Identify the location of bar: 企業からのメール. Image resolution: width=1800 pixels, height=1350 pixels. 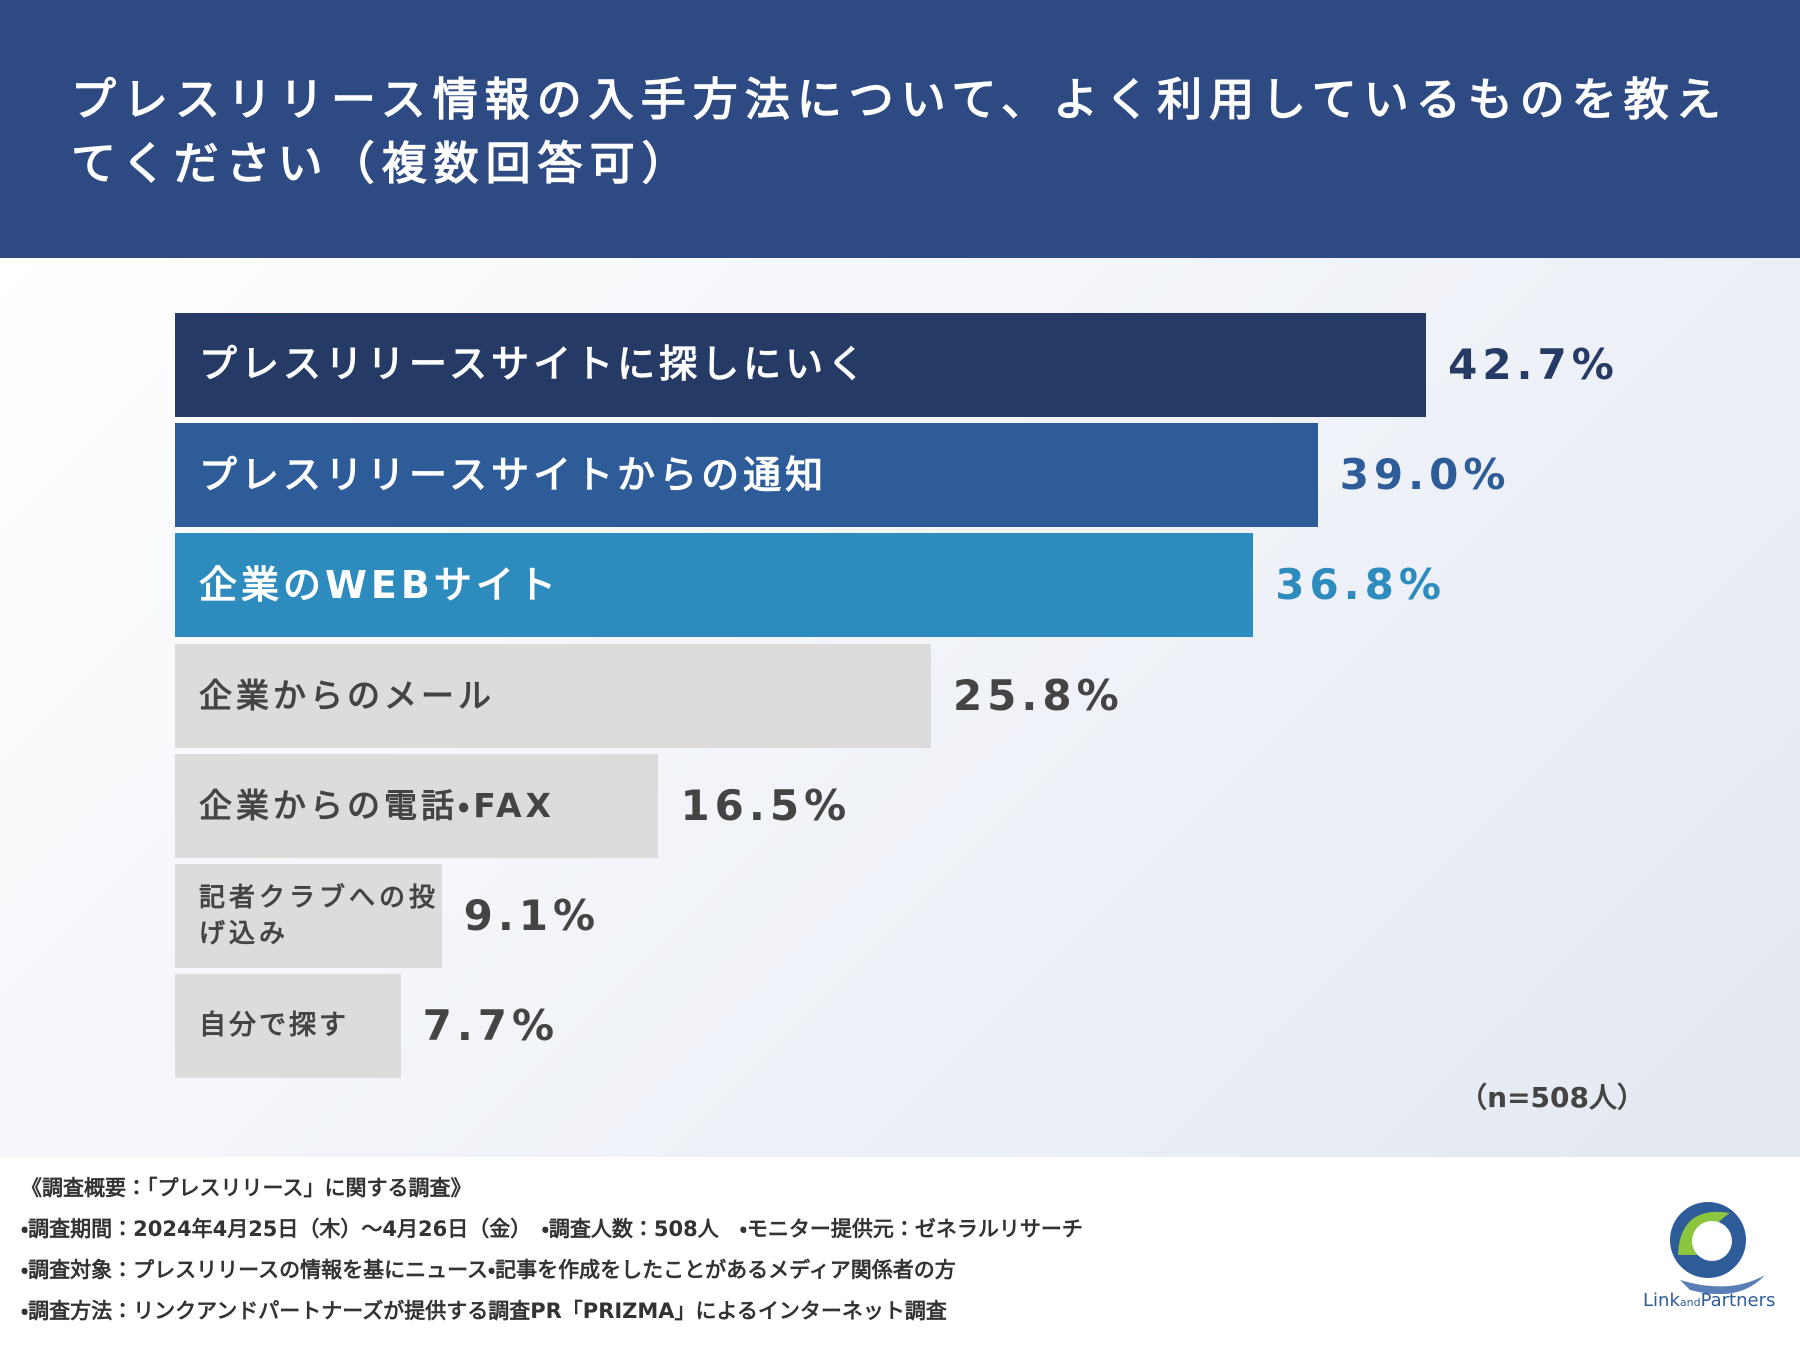
(553, 695).